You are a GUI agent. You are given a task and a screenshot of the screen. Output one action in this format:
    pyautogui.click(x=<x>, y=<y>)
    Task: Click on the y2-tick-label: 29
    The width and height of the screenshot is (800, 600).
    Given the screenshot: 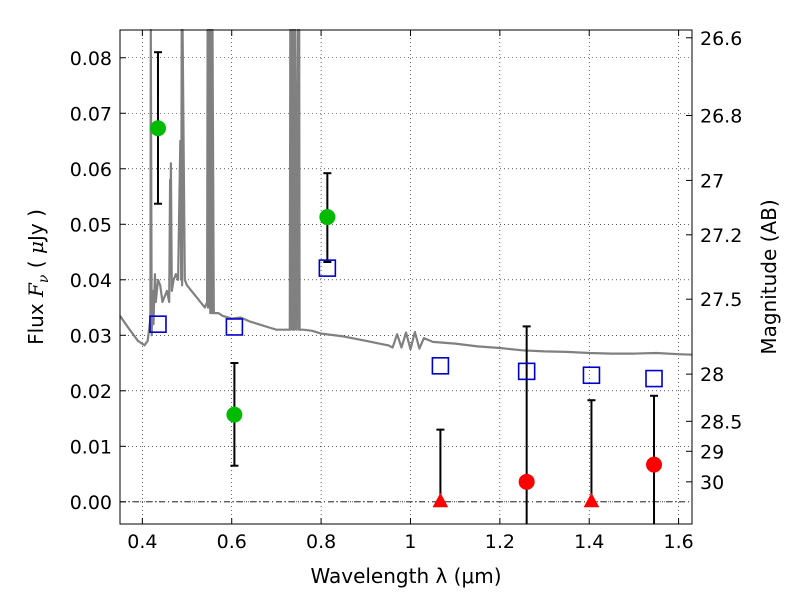 What is the action you would take?
    pyautogui.click(x=712, y=452)
    